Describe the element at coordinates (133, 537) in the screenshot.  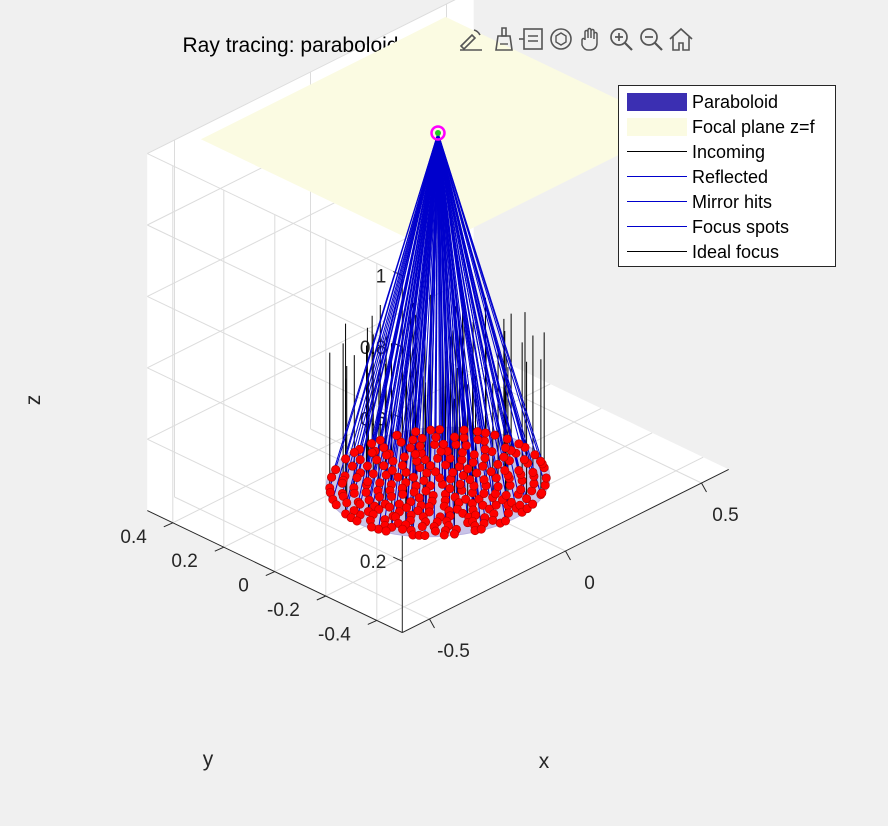
I see `y-tick-label: 0.4` at that location.